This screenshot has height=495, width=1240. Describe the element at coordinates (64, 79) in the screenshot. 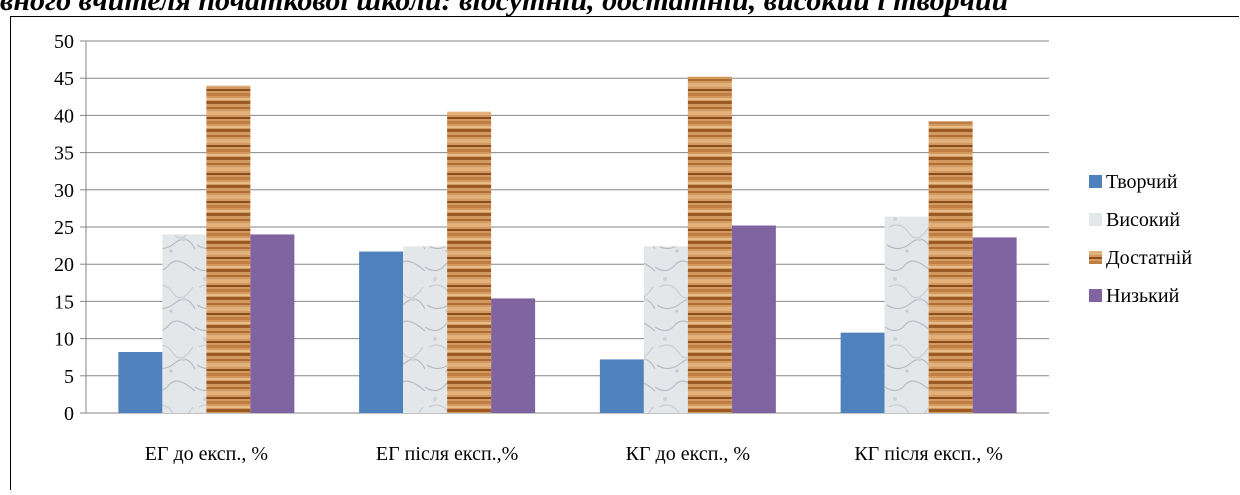

I see `y-tick-label: 45` at that location.